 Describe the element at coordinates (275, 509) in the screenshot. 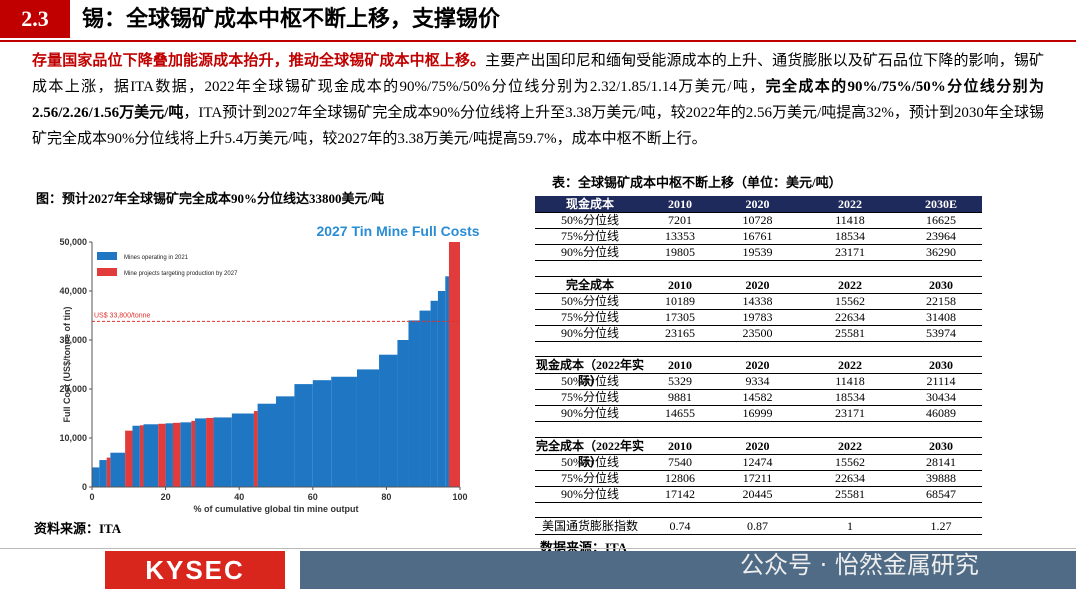

I see `x-axis-label: % of cumulative global tin mine output` at that location.